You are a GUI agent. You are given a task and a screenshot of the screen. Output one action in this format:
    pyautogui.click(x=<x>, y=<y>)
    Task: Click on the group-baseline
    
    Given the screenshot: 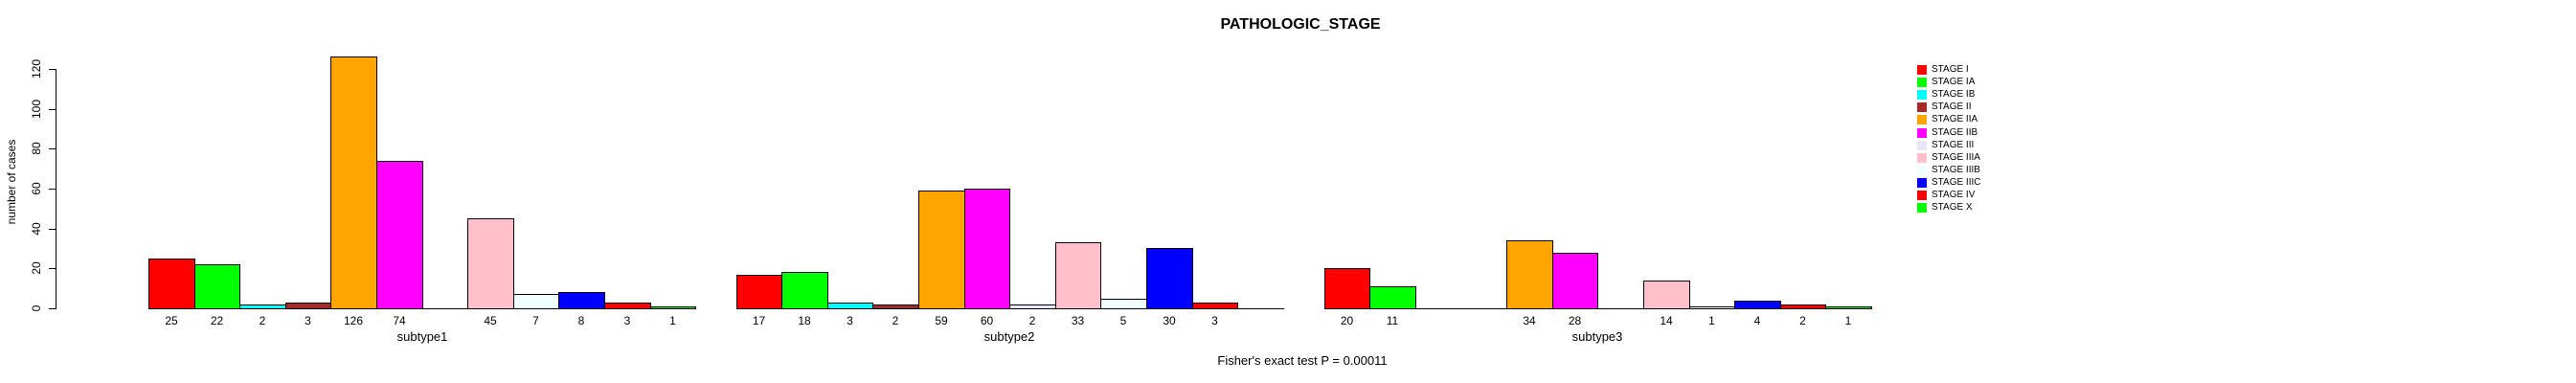 What is the action you would take?
    pyautogui.click(x=1598, y=309)
    